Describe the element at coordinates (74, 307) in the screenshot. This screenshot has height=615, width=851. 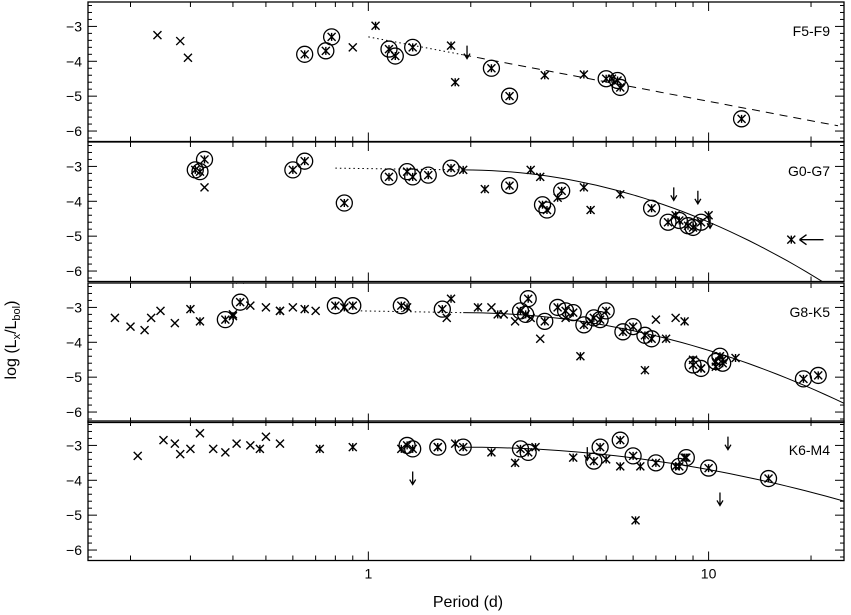
I see `y-tick-label: −3` at that location.